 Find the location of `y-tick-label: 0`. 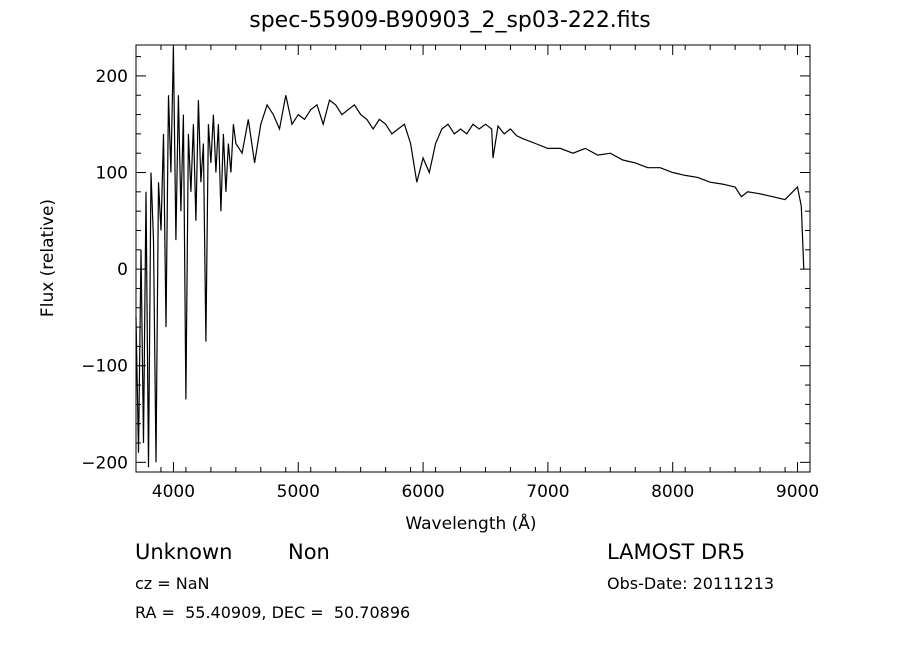

y-tick-label: 0 is located at coordinates (122, 270).